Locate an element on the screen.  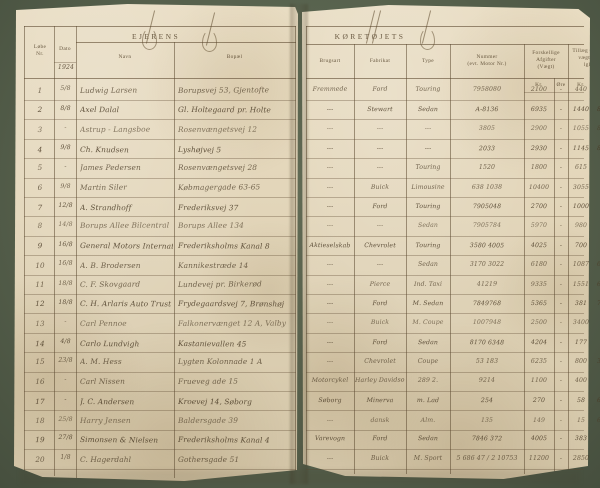
cell-afg-kr: 6180 is located at coordinates (539, 265).